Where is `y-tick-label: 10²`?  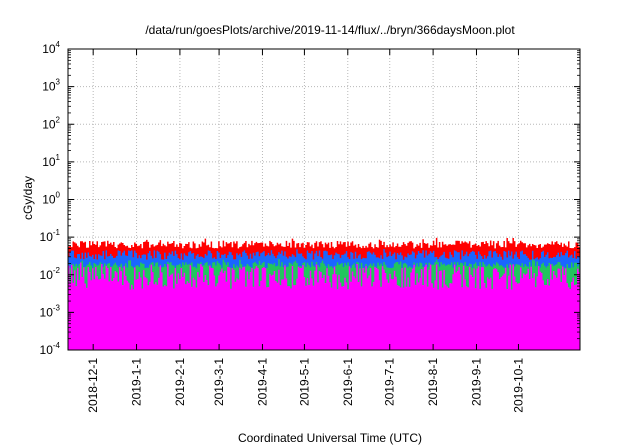 y-tick-label: 10² is located at coordinates (51, 123).